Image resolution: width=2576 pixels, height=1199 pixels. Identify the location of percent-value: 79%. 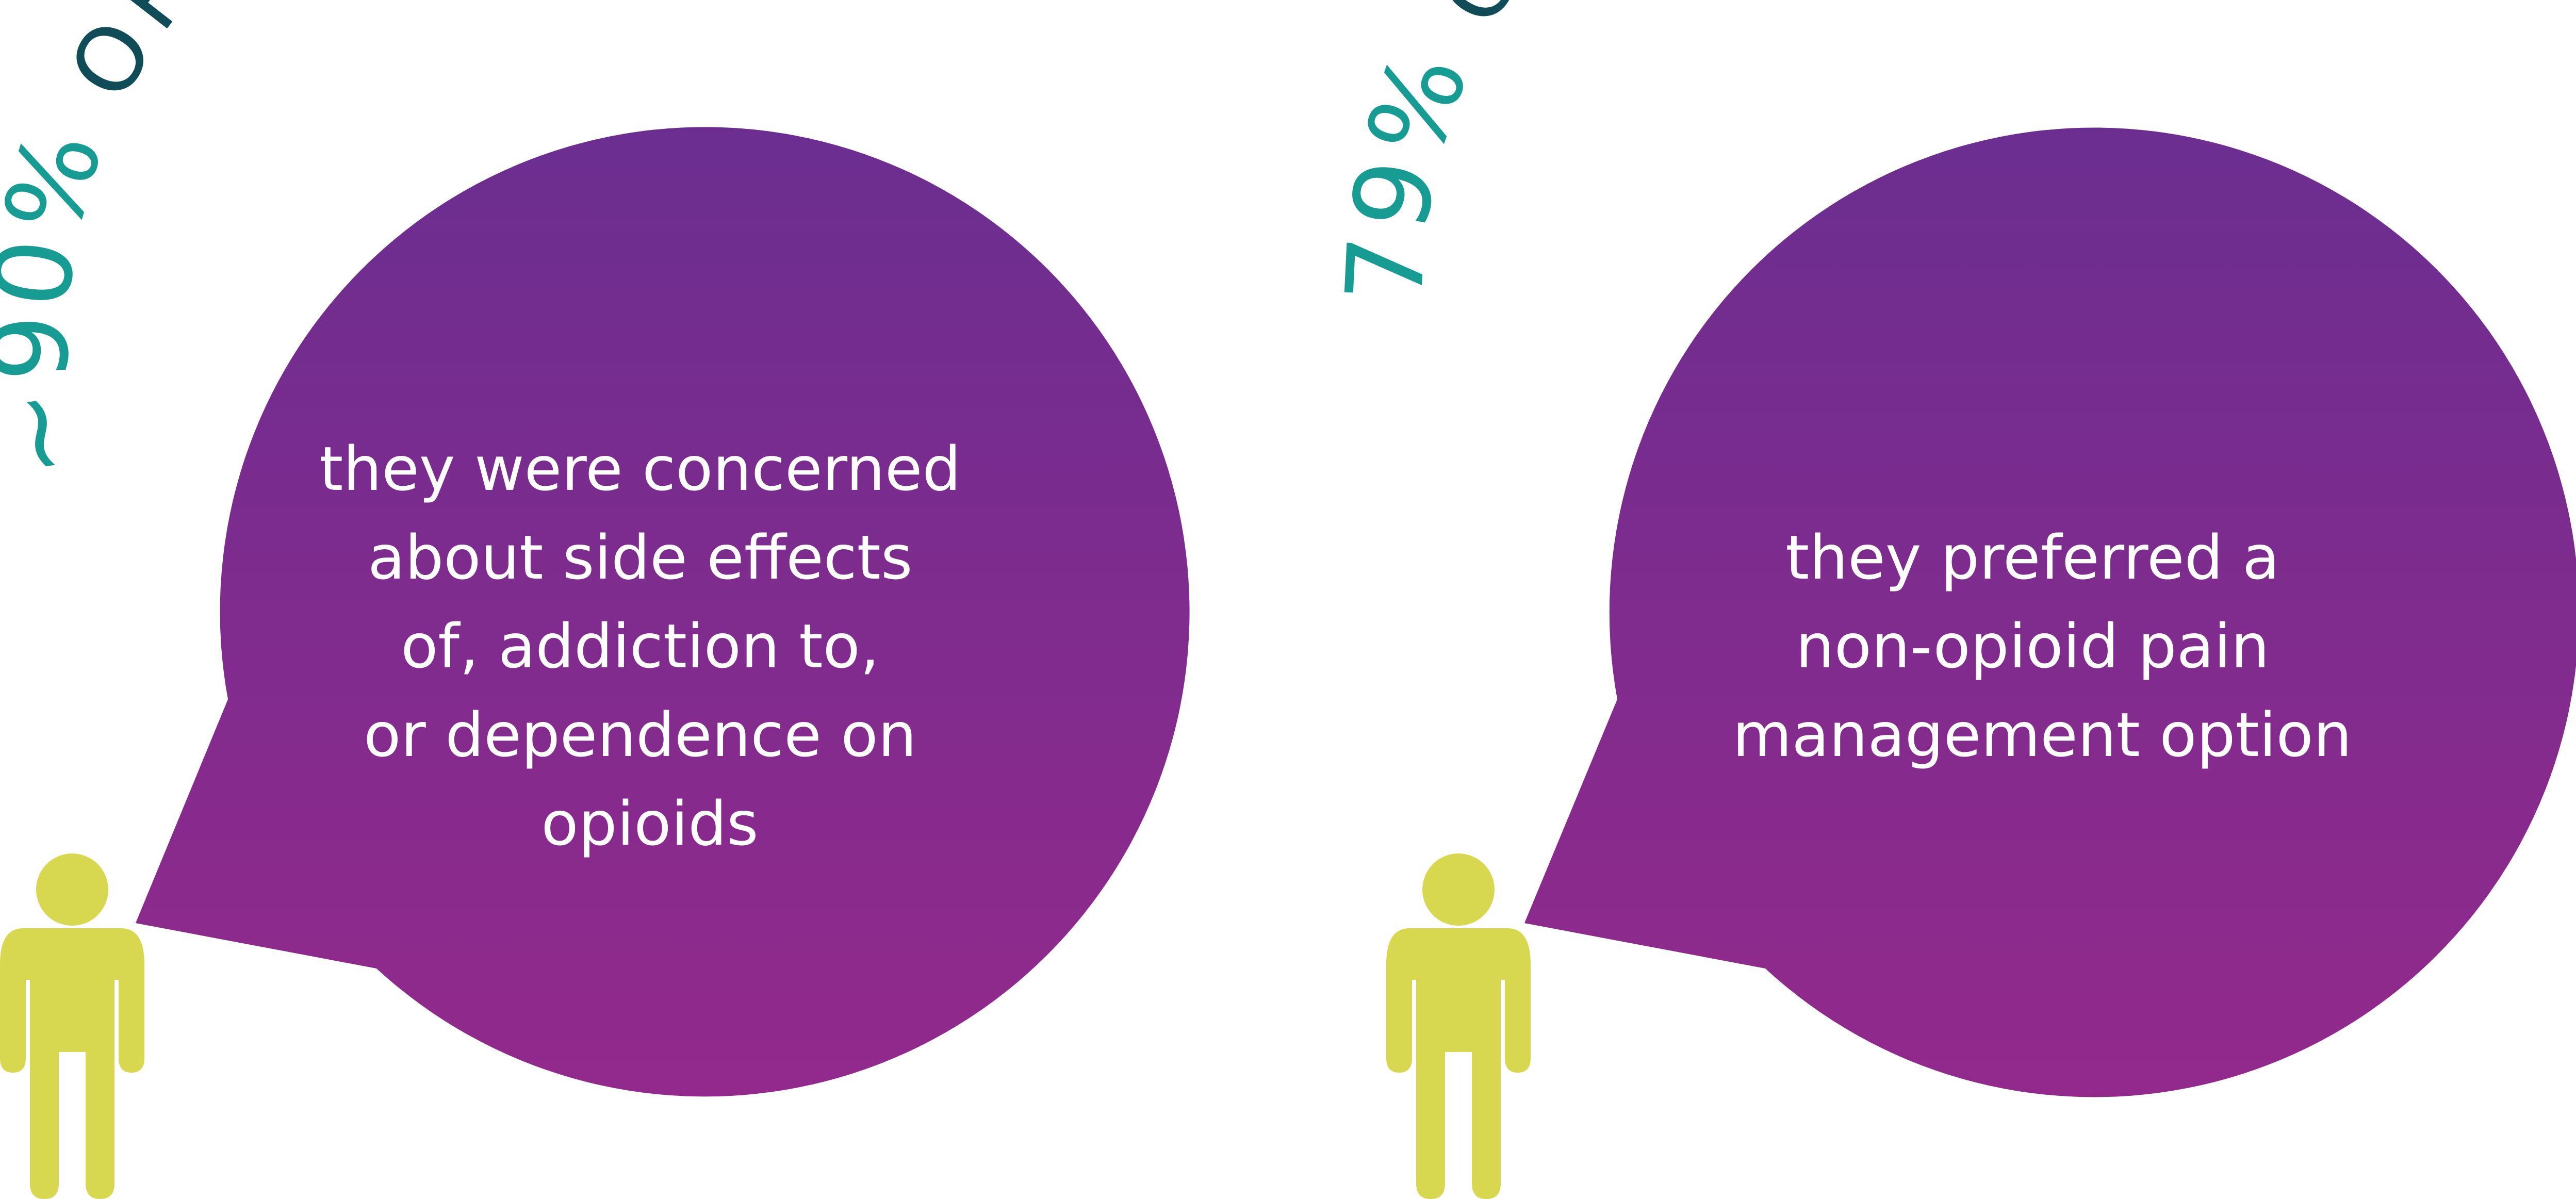
(1408, 171).